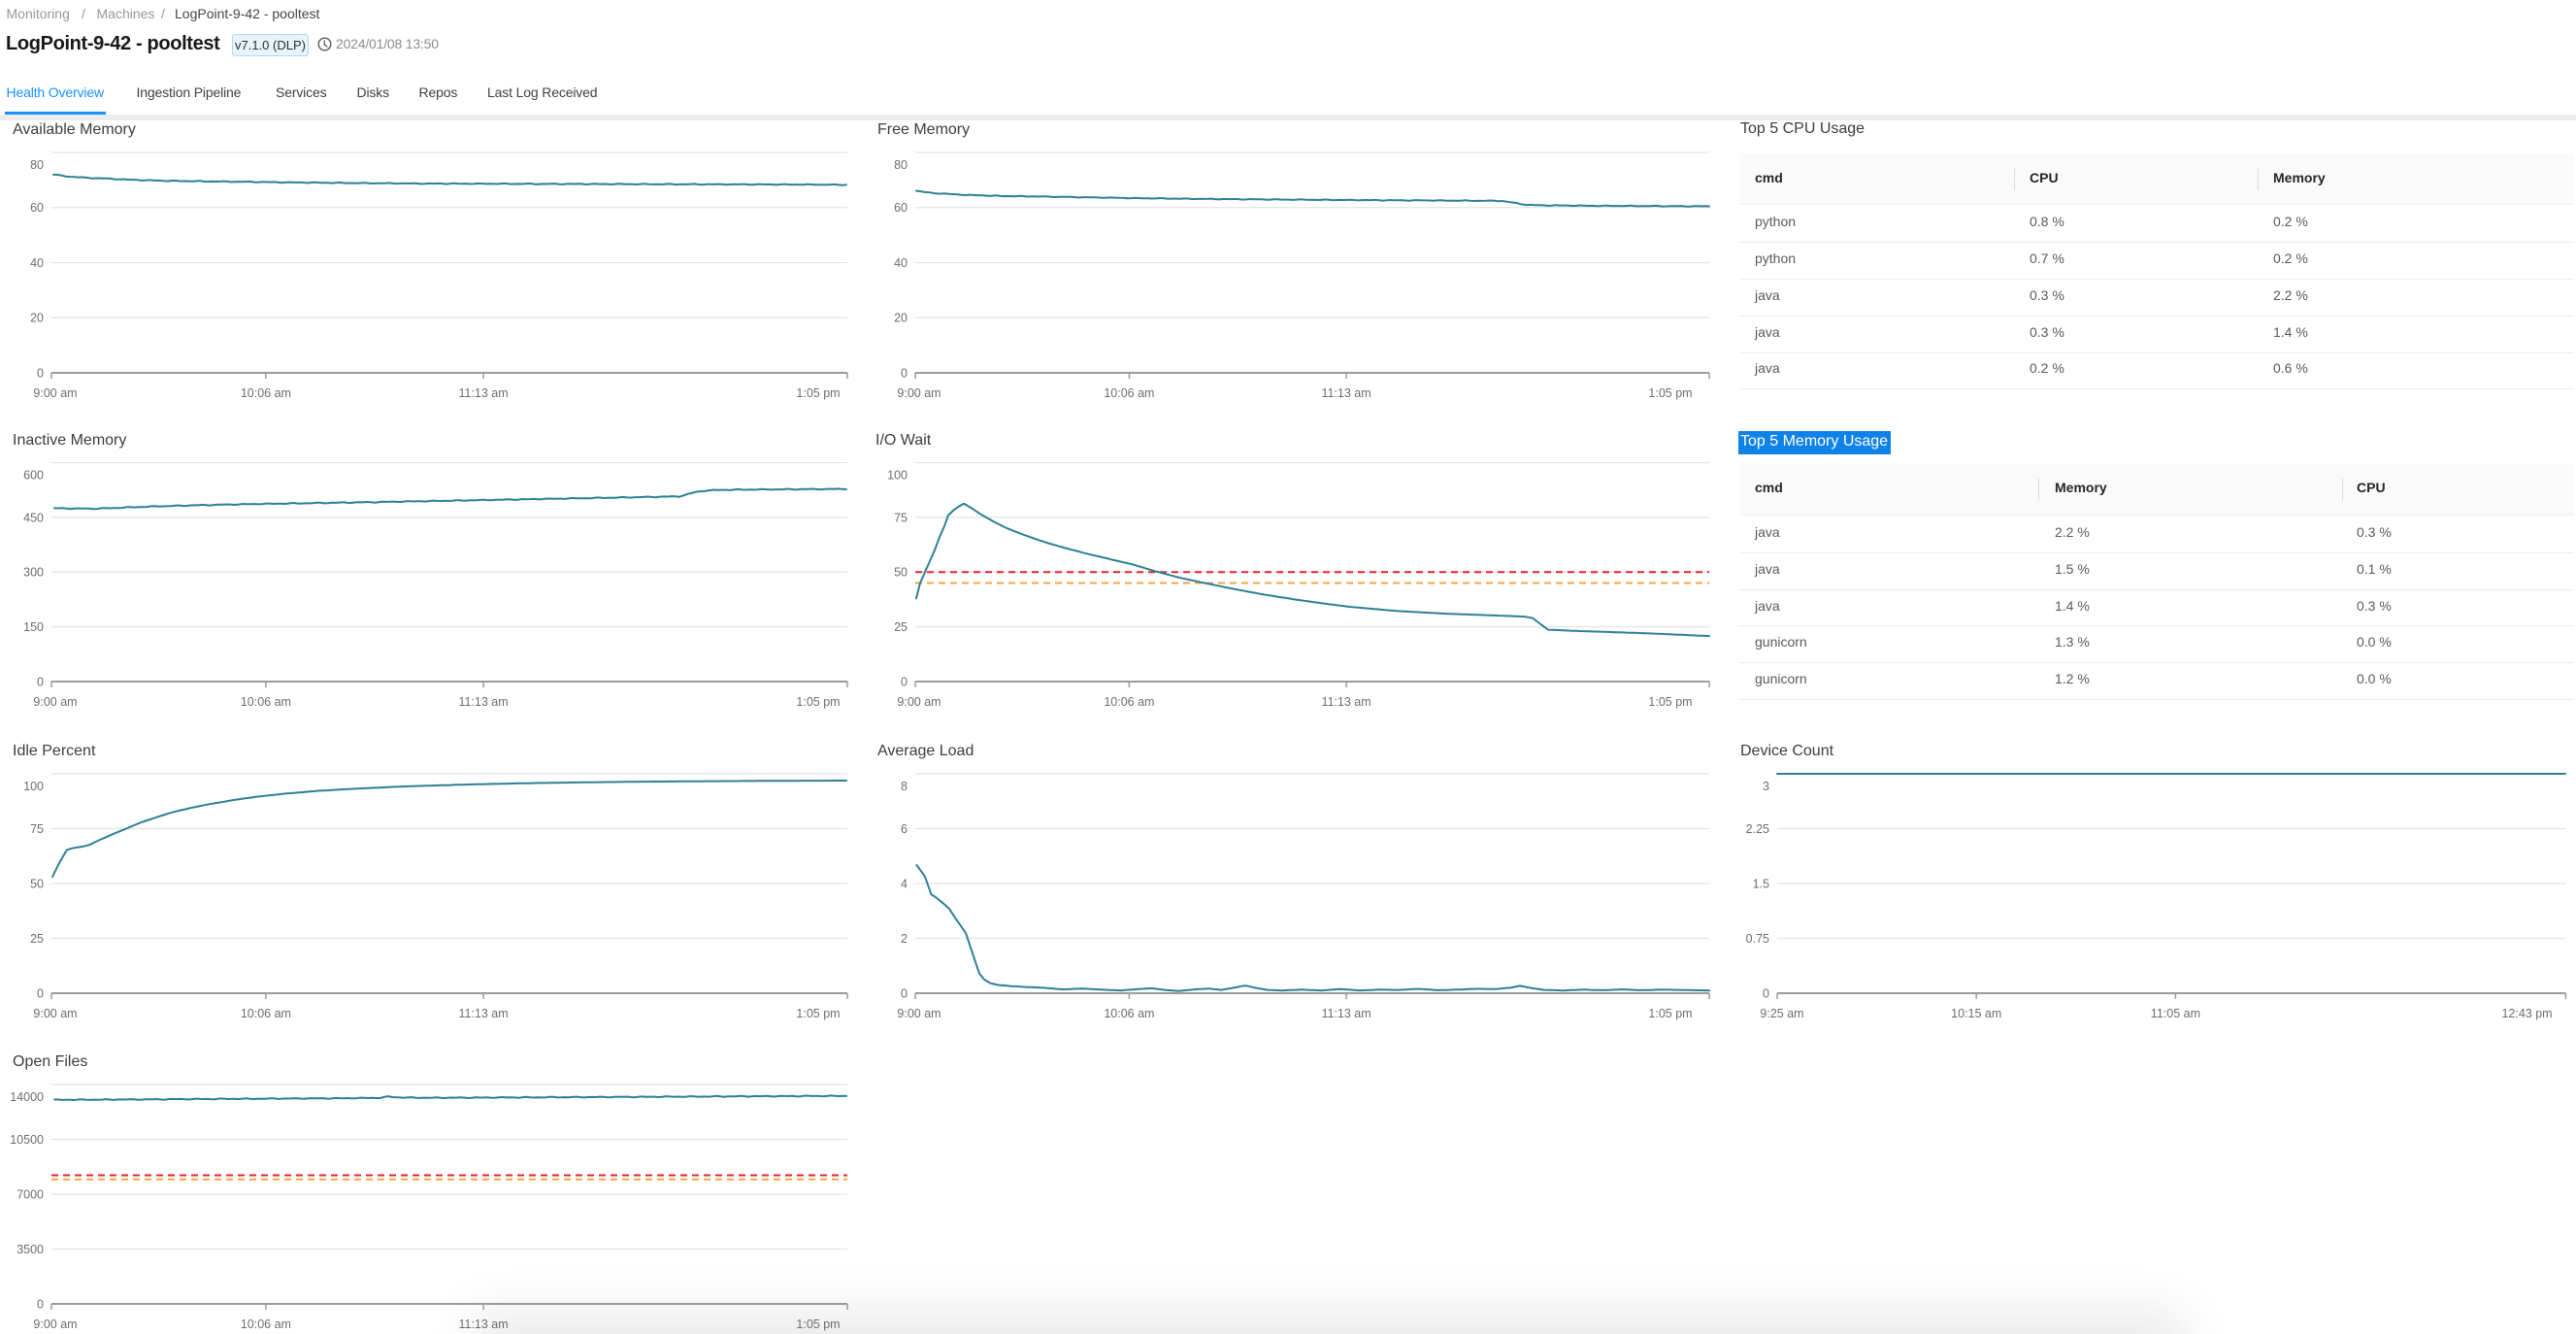 The width and height of the screenshot is (2576, 1334). What do you see at coordinates (33, 627) in the screenshot?
I see `svg-text: 150` at bounding box center [33, 627].